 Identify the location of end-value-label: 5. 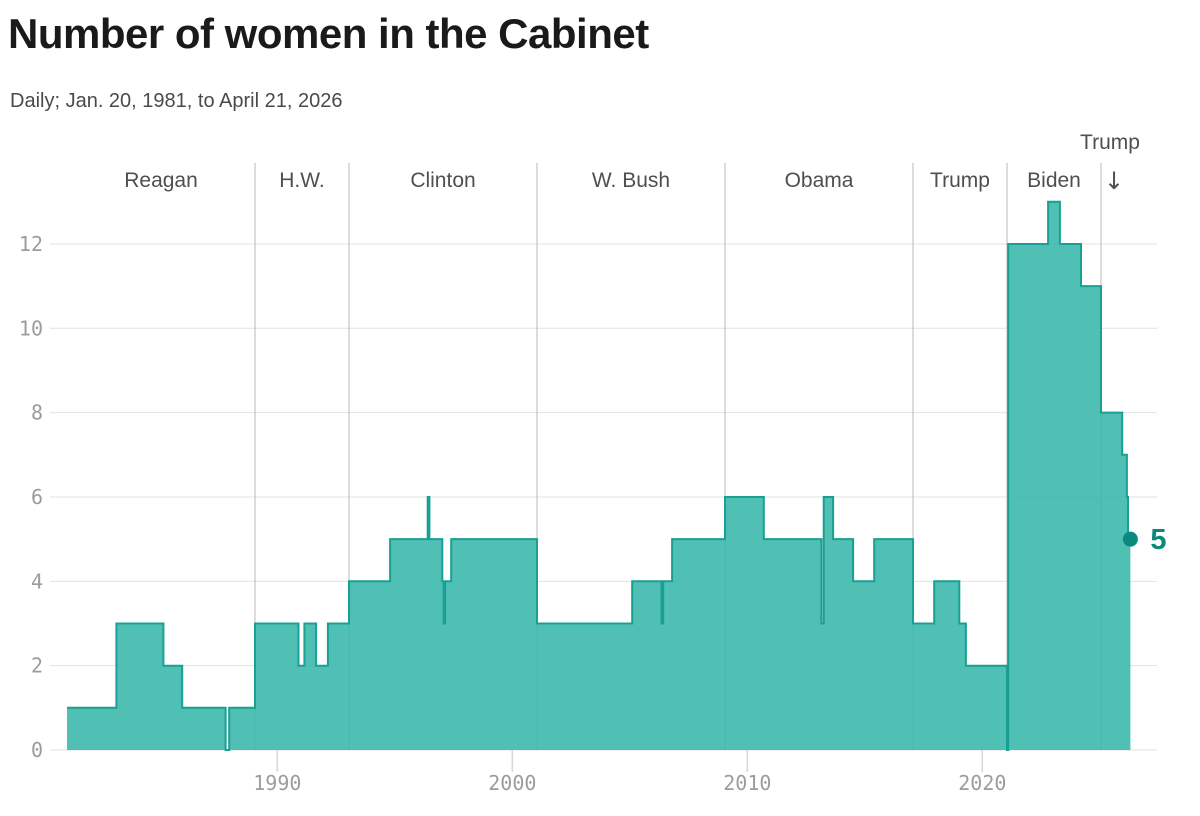
(1158, 540).